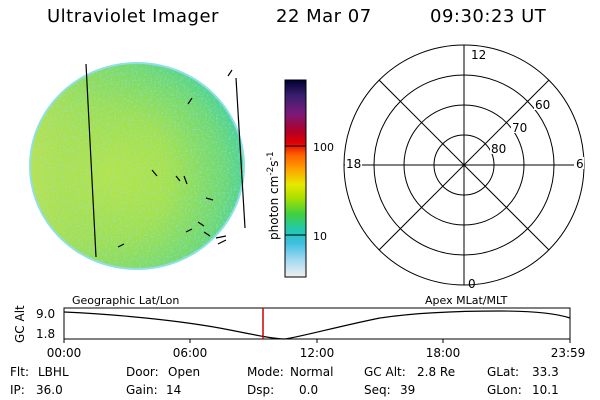 The image size is (600, 400). Describe the element at coordinates (53, 372) in the screenshot. I see `flt-value: LBHL` at that location.